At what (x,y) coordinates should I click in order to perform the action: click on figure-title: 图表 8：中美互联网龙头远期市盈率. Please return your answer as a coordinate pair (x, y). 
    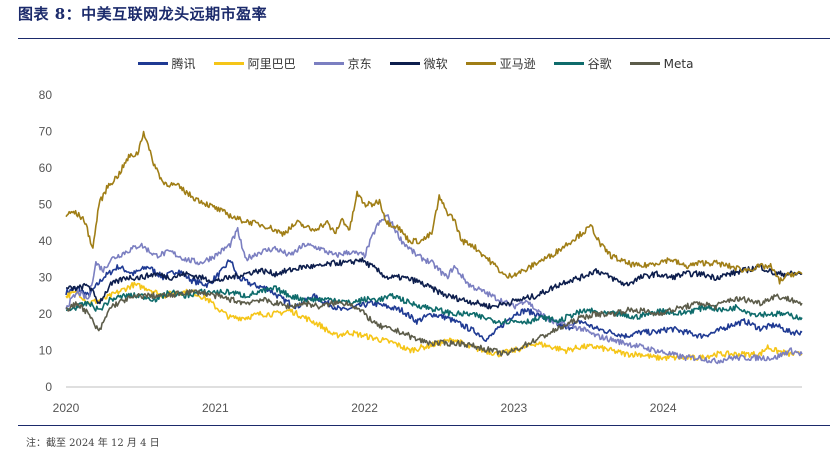
    Looking at the image, I should click on (143, 14).